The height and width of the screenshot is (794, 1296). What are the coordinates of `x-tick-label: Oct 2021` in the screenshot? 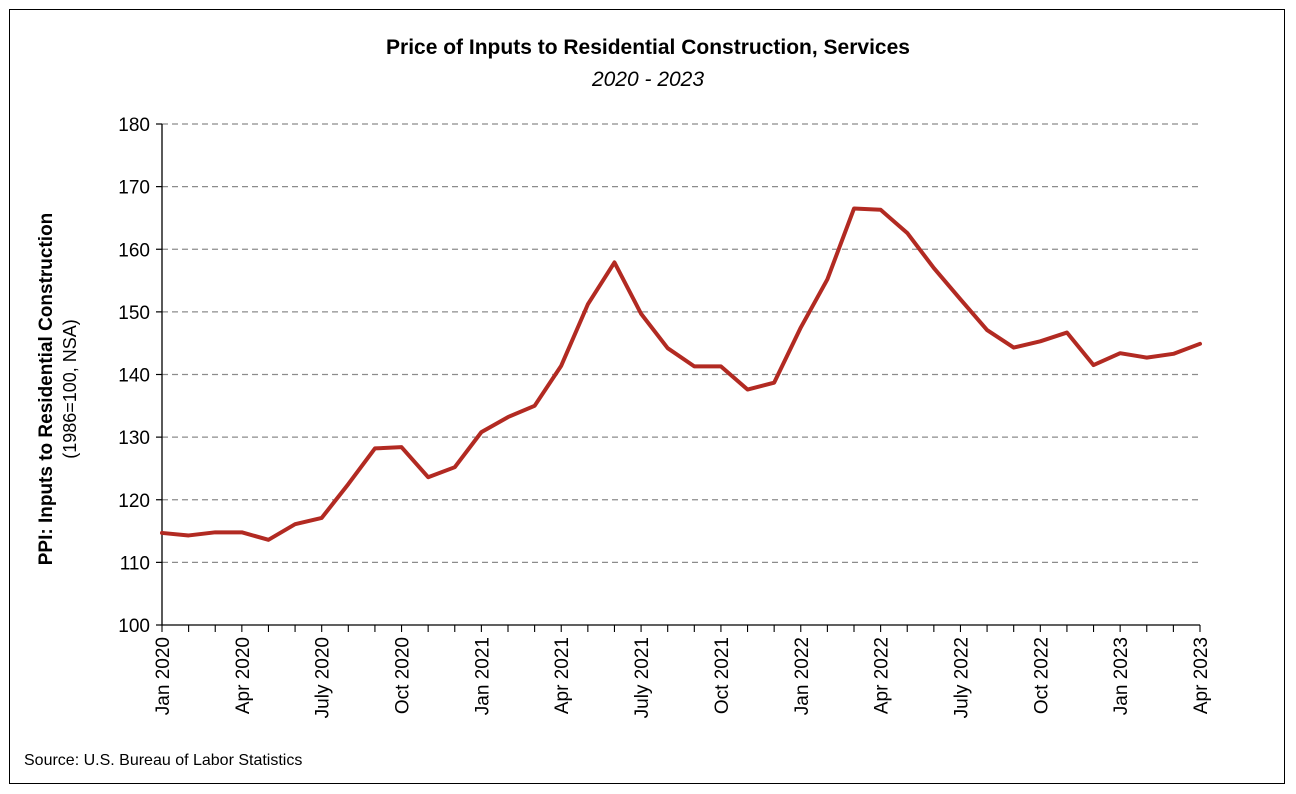 It's located at (722, 675).